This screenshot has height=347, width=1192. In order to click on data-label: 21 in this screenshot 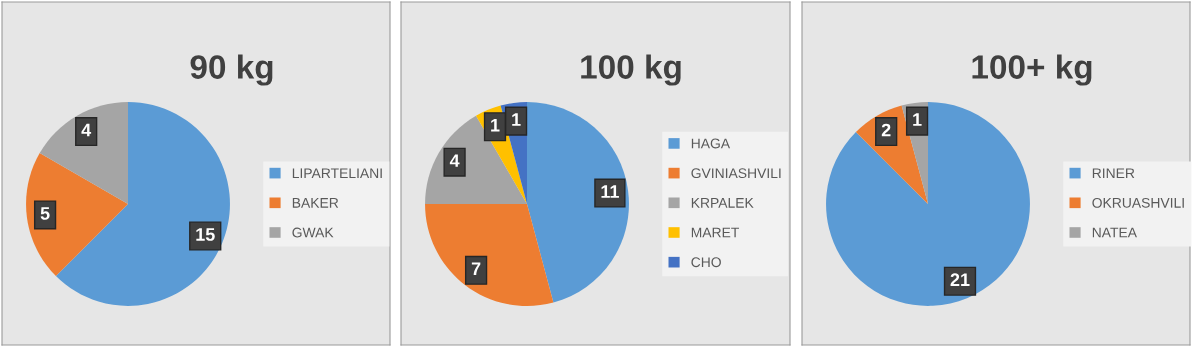, I will do `click(960, 279)`.